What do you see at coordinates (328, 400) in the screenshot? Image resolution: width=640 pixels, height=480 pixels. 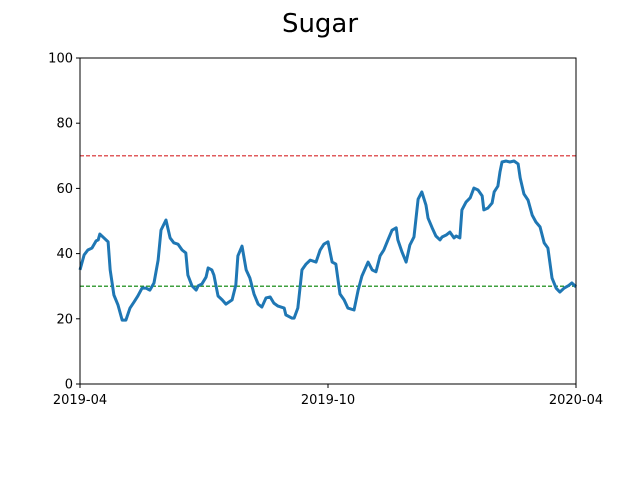 I see `x-tick-label: 2019-10` at bounding box center [328, 400].